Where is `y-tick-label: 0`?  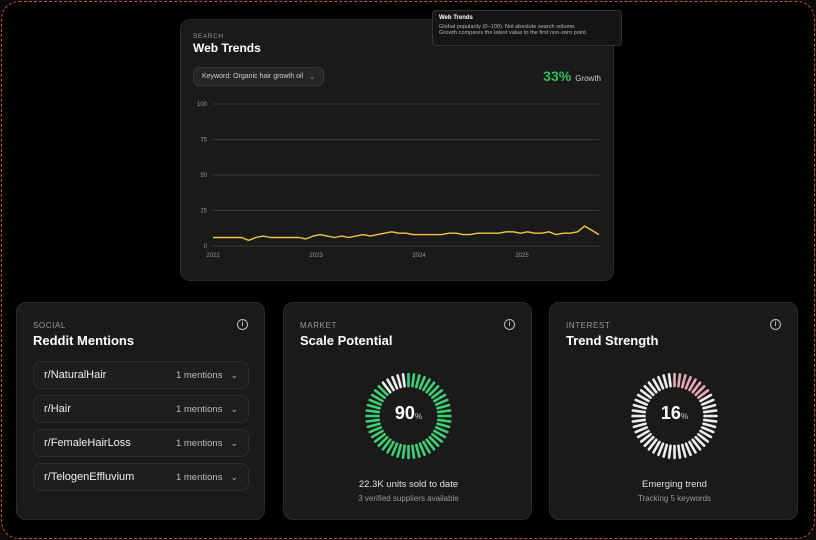 y-tick-label: 0 is located at coordinates (206, 247).